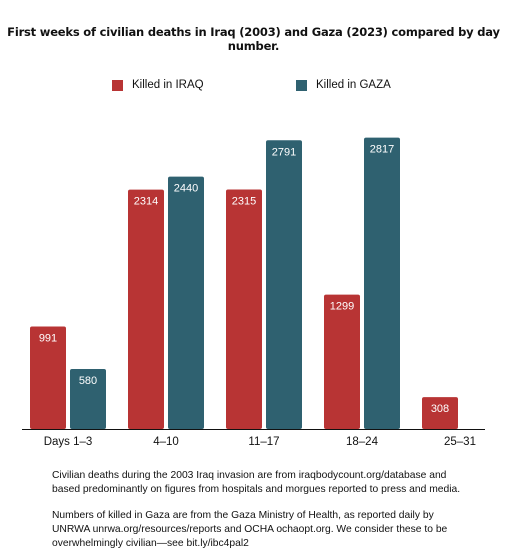 The width and height of the screenshot is (507, 557). Describe the element at coordinates (263, 442) in the screenshot. I see `x-tick-label-11-17: 11–17` at that location.